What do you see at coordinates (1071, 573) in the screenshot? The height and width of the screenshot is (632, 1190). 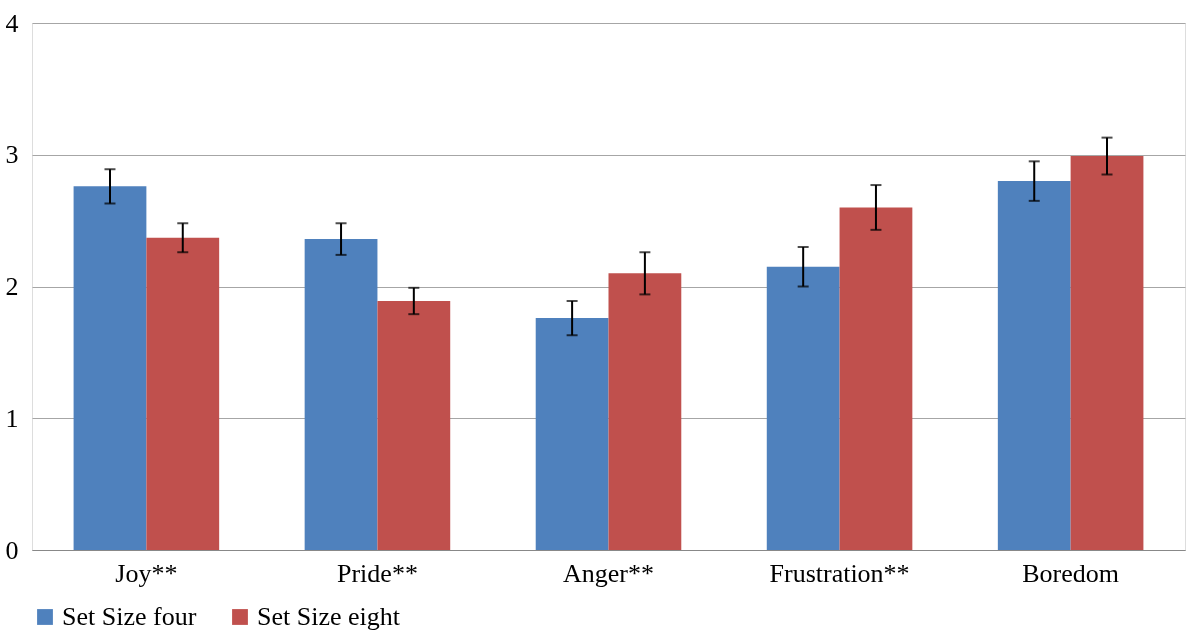 I see `x-tick-label: Boredom` at bounding box center [1071, 573].